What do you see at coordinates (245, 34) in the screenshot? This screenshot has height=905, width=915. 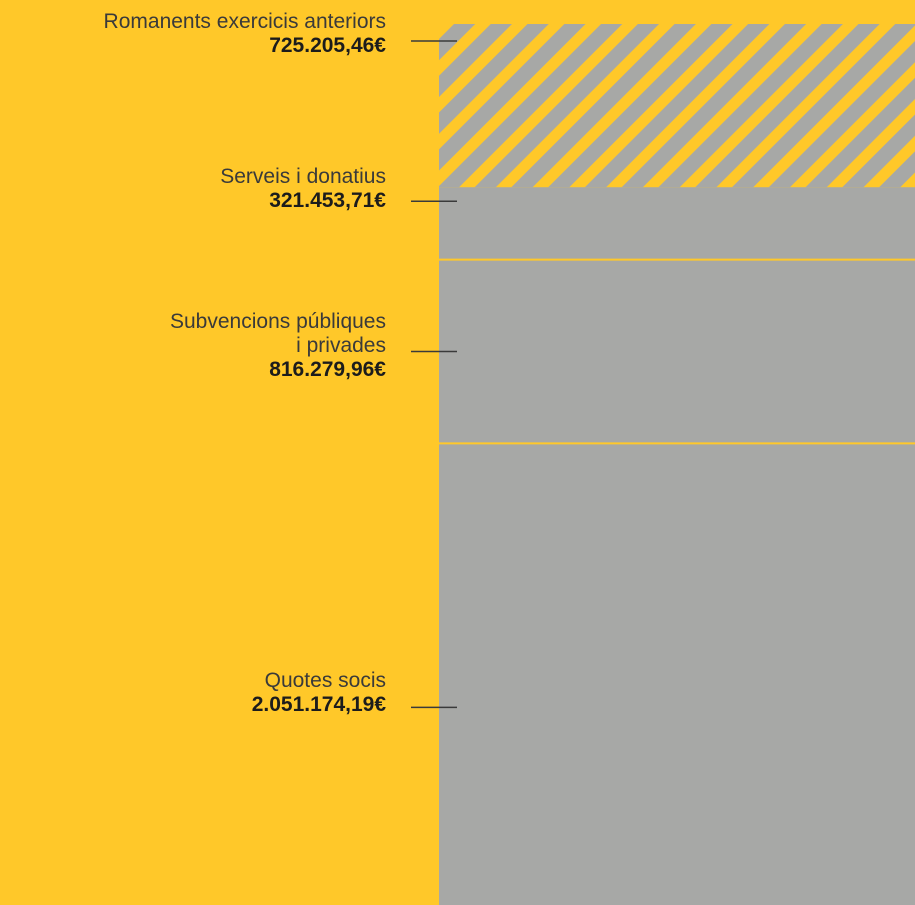 I see `label-romanents: Romanents exercicis anteriors 725.205,46€` at bounding box center [245, 34].